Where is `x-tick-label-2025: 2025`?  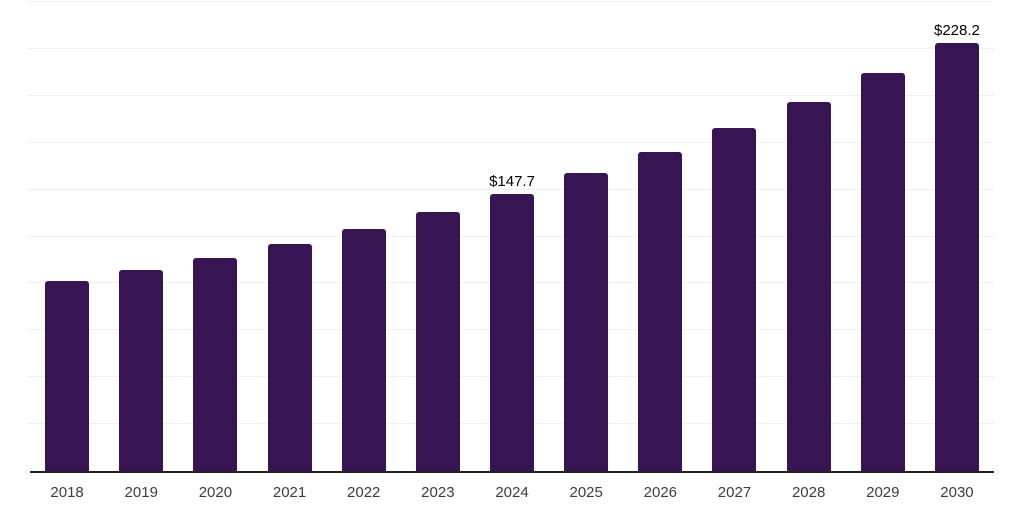
x-tick-label-2025: 2025 is located at coordinates (586, 492).